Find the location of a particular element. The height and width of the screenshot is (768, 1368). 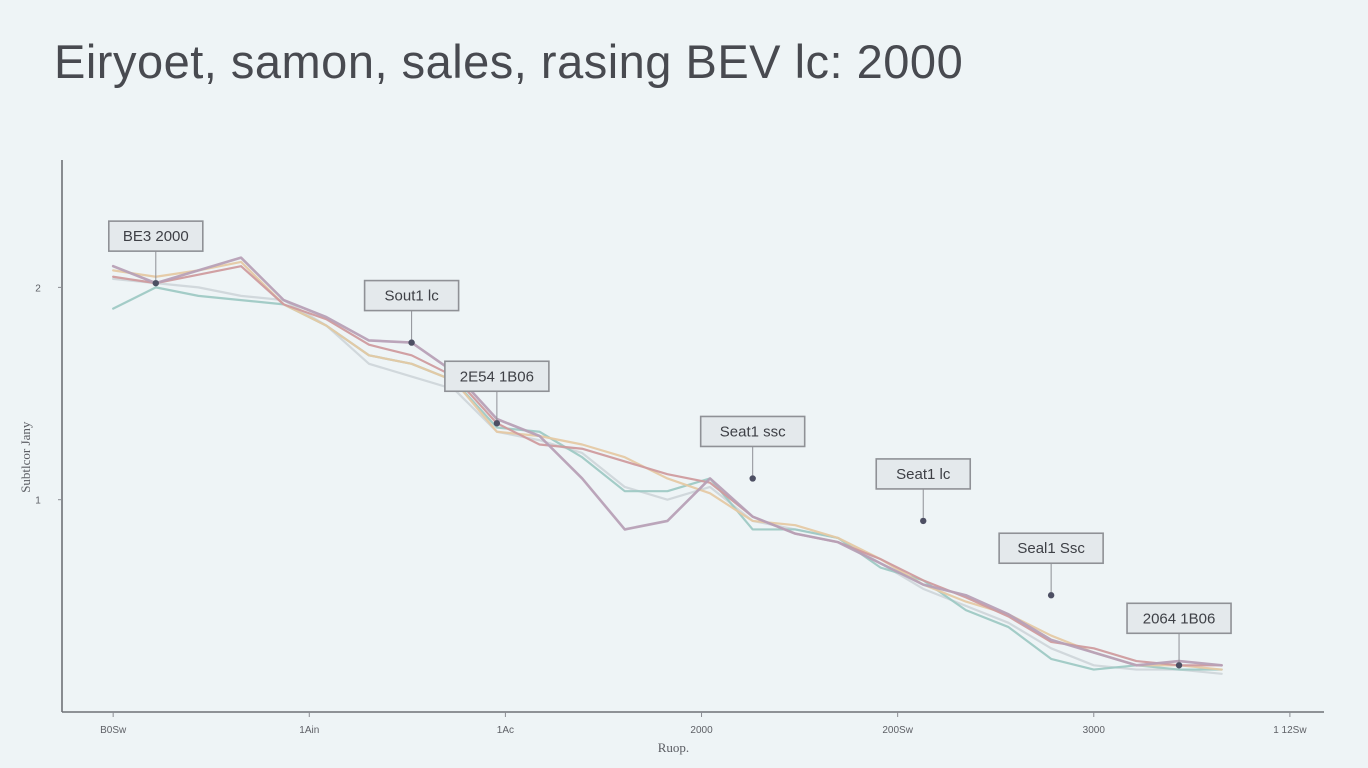

data-callout: 2E54 1B06 is located at coordinates (497, 393).